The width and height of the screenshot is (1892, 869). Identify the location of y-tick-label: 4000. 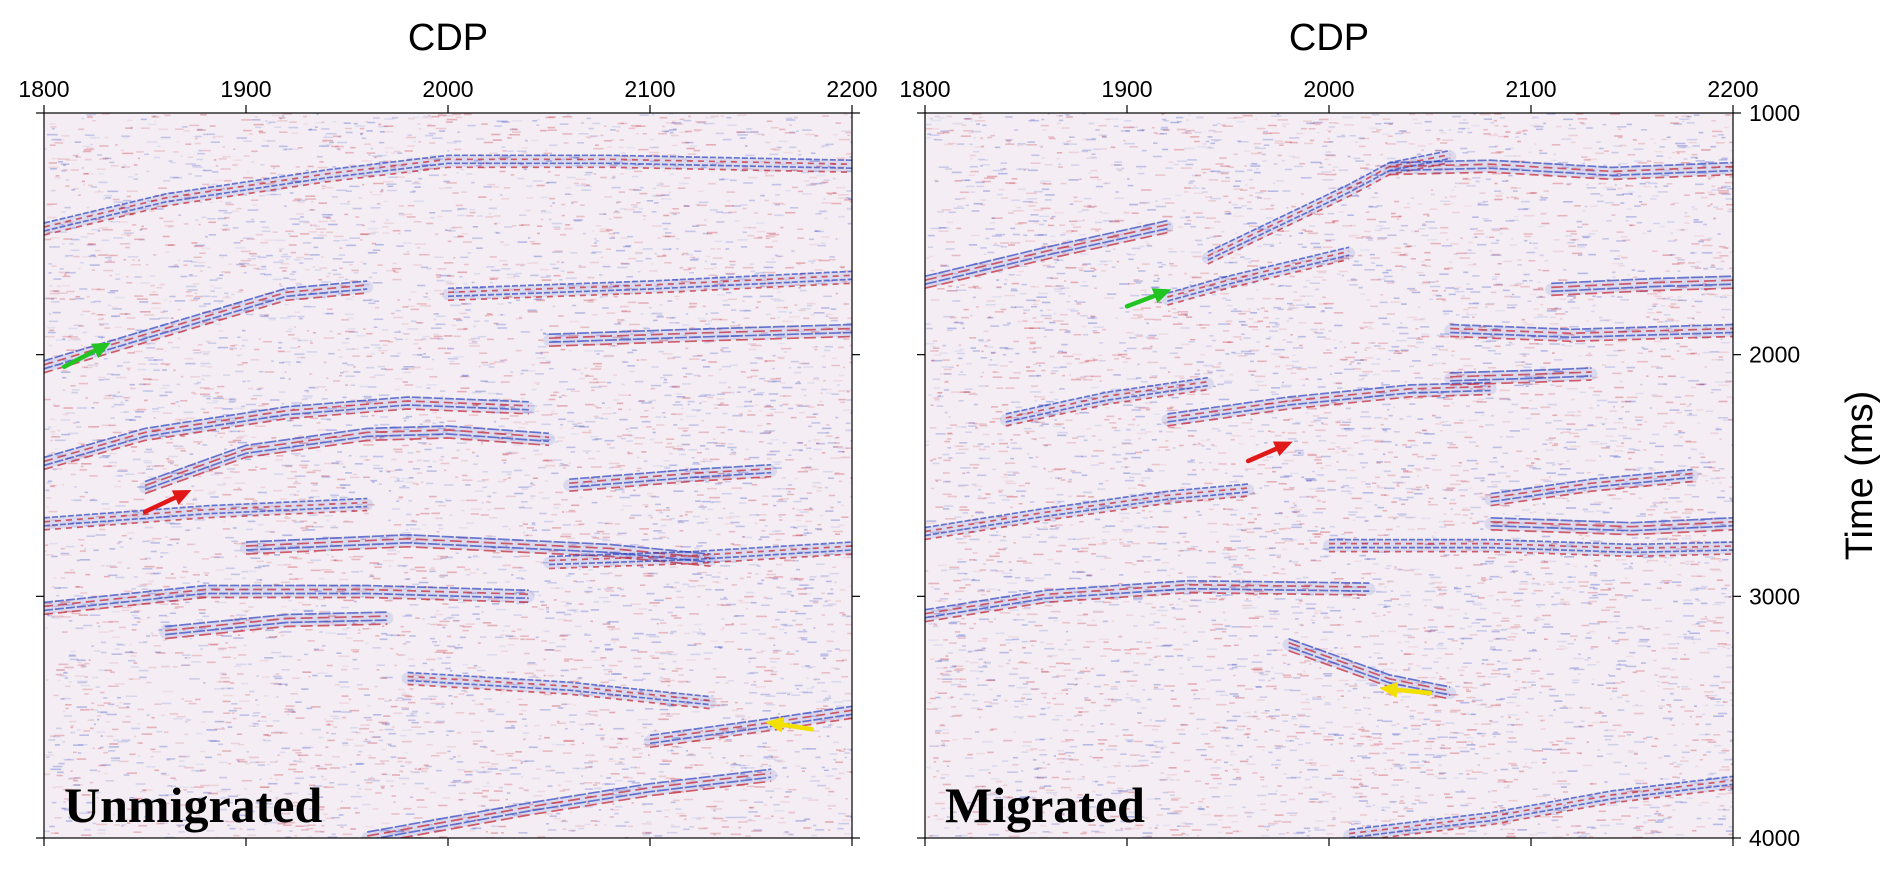
(1774, 838).